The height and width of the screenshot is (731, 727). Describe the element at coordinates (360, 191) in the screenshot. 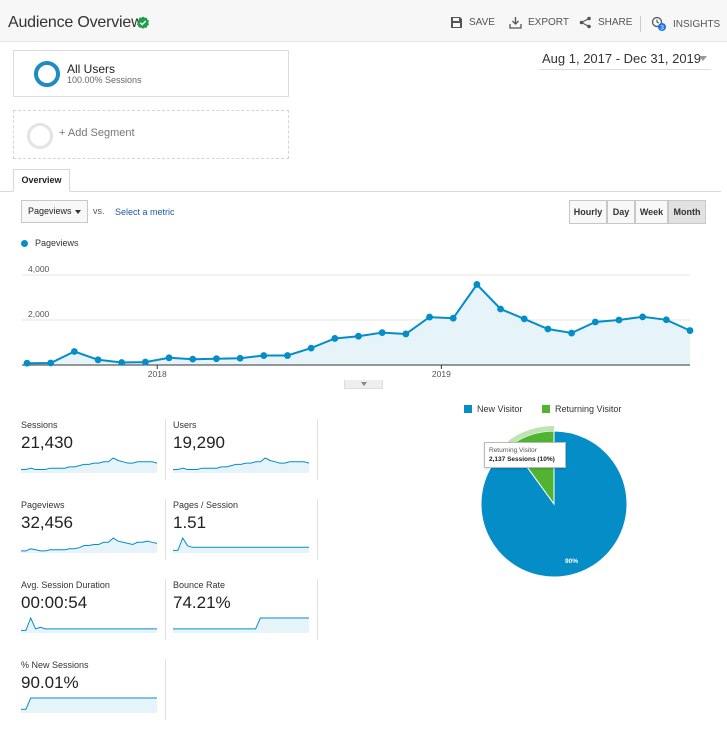

I see `tab-baseline` at that location.